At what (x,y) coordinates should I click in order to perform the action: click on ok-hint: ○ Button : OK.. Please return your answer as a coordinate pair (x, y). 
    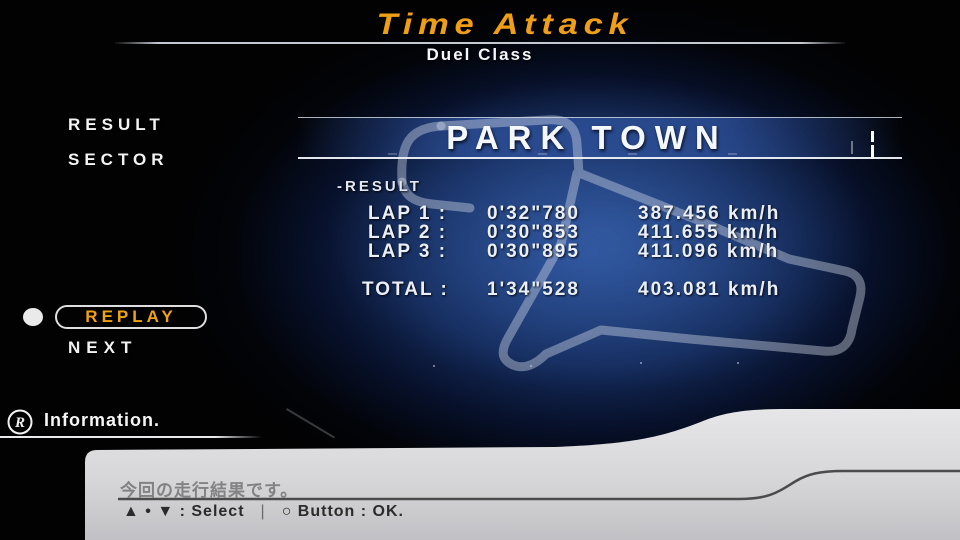
    Looking at the image, I should click on (342, 511).